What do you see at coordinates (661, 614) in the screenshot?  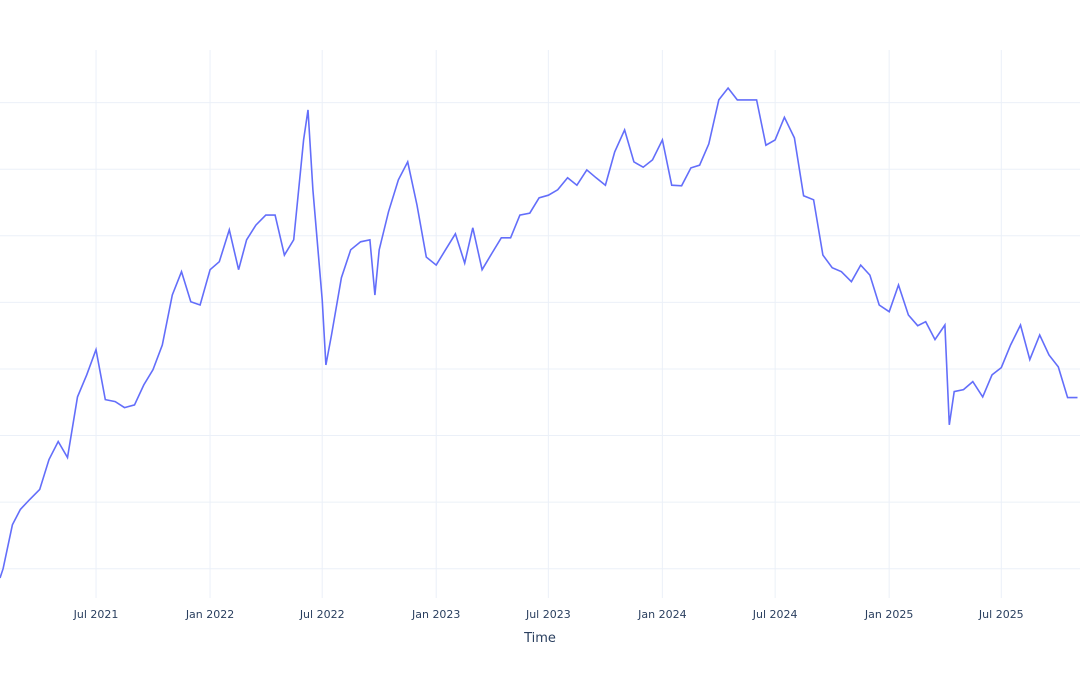 I see `x-tick-label: Jan 2024` at bounding box center [661, 614].